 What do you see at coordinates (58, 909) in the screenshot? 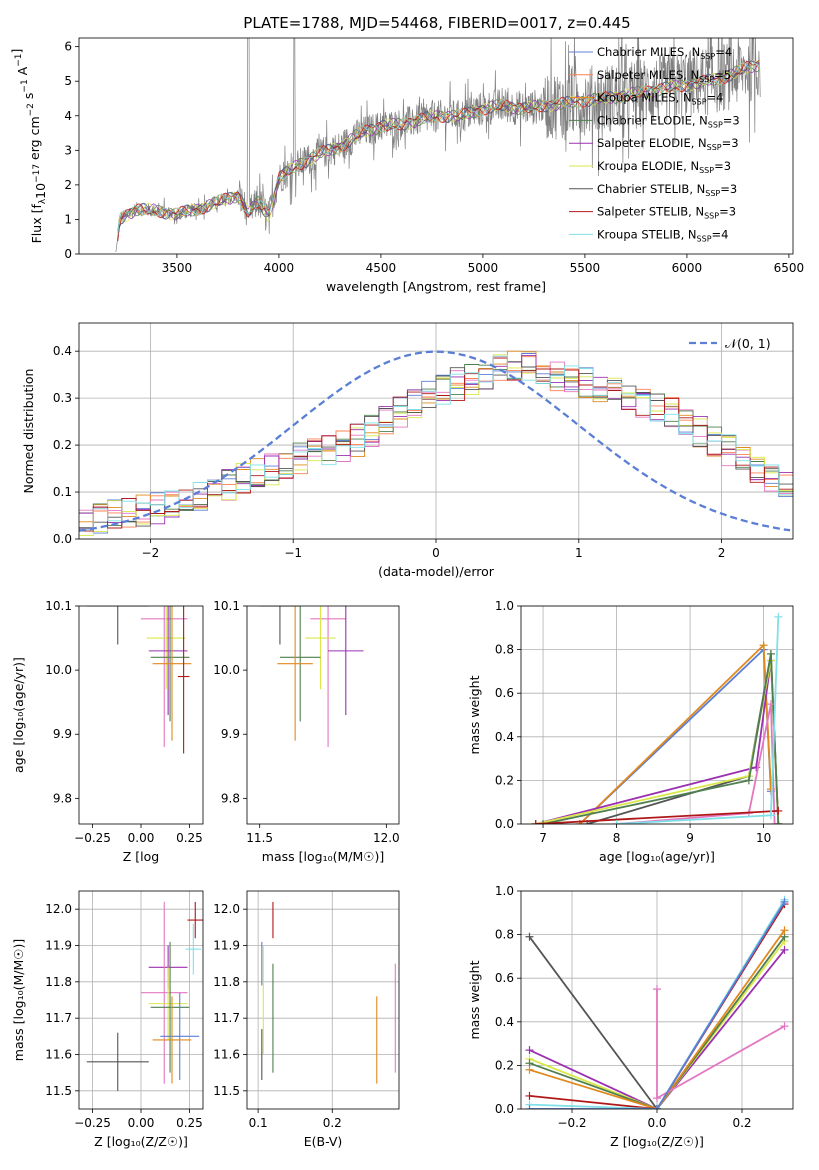
I see `z-mass-ytick-label: 12.0` at bounding box center [58, 909].